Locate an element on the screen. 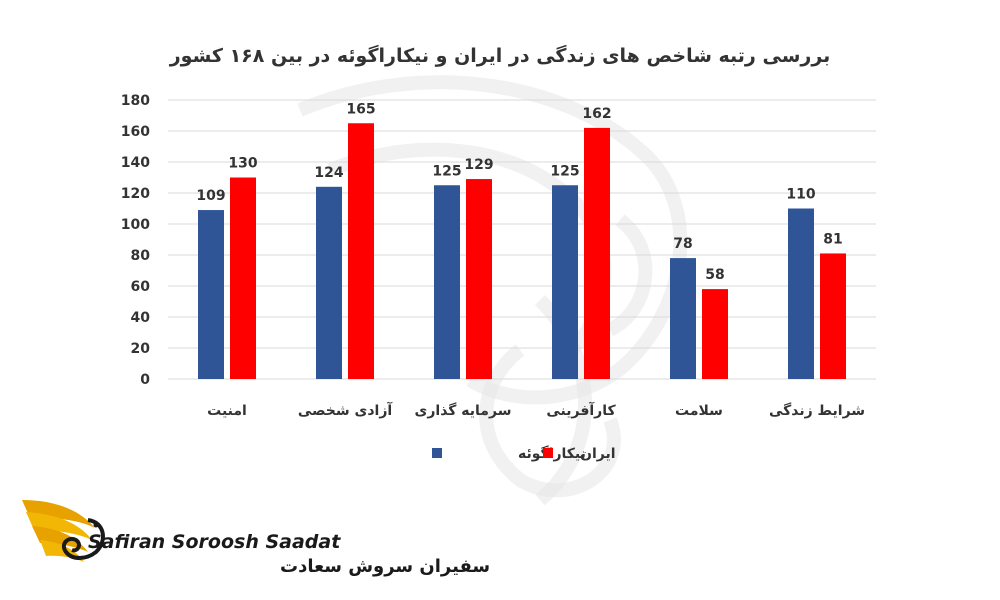  data-label: 78 is located at coordinates (682, 244).